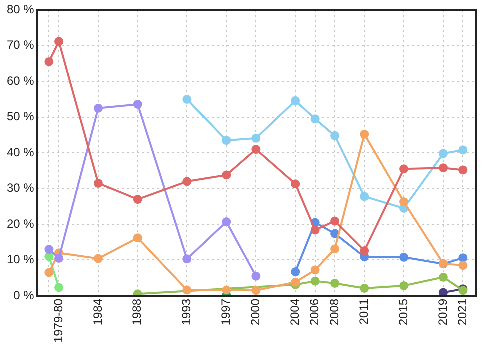 The height and width of the screenshot is (350, 500). I want to click on y-tick-label: 80 %, so click(20, 9).